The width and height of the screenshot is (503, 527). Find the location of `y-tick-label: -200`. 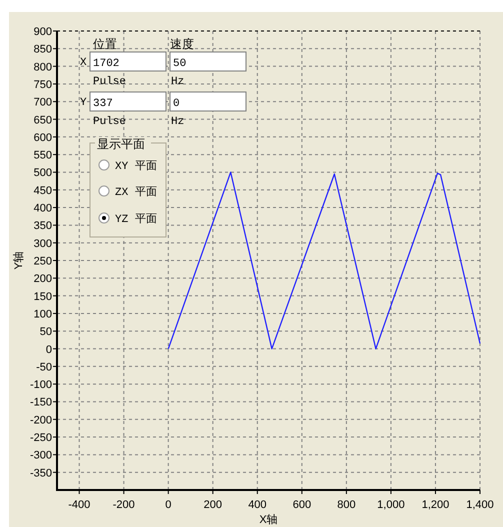

y-tick-label: -200 is located at coordinates (41, 420).